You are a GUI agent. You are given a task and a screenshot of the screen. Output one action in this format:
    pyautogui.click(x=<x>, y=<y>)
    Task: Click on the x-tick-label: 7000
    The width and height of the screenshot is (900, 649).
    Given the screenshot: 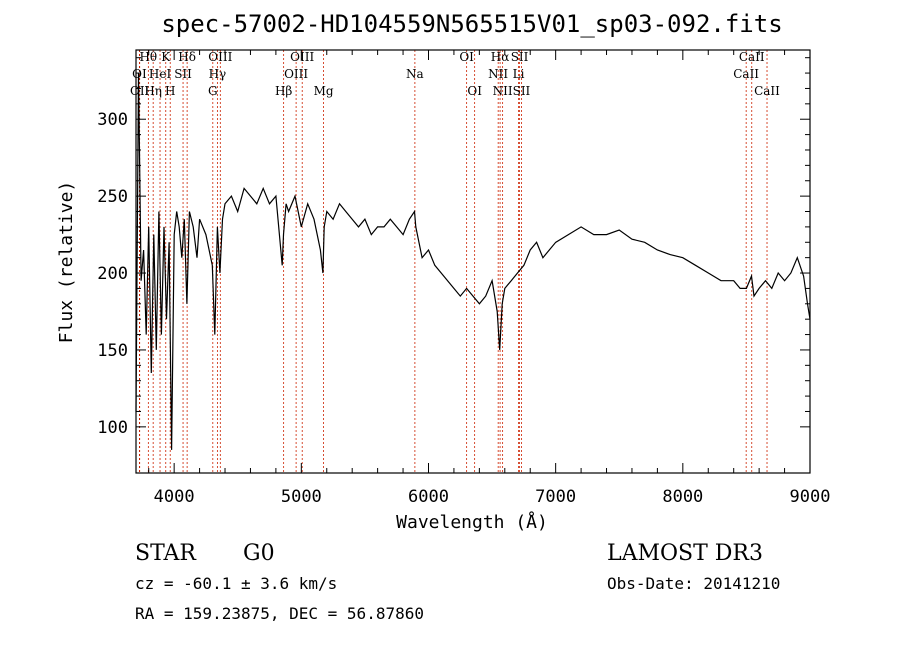 What is the action you would take?
    pyautogui.click(x=555, y=497)
    